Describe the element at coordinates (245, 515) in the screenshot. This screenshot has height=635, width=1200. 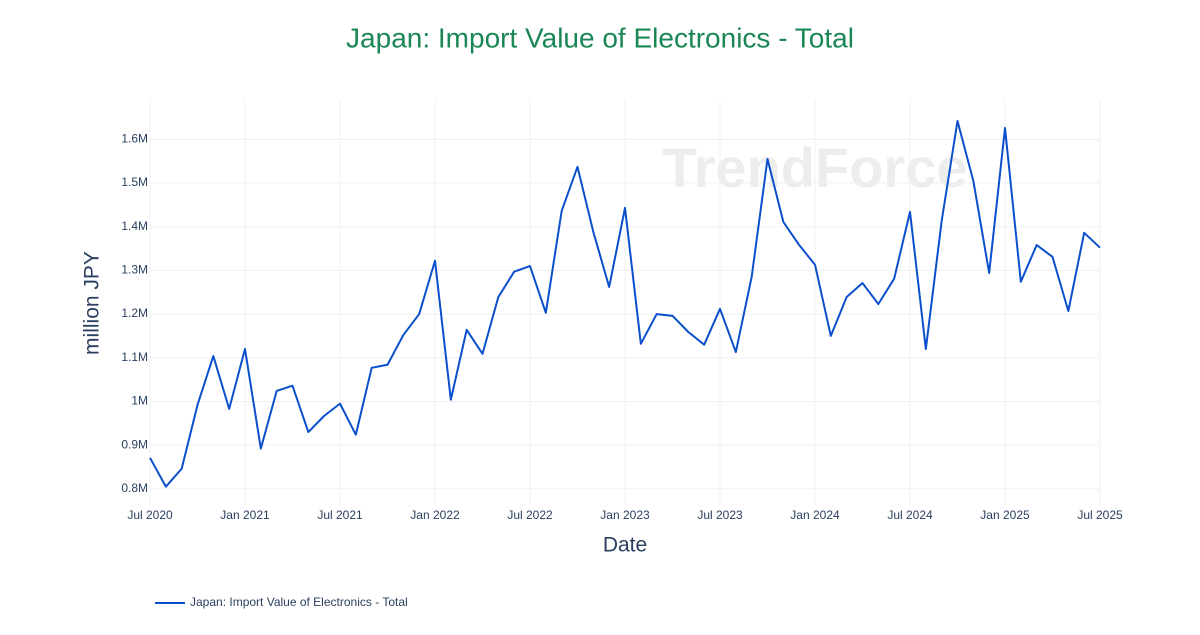
I see `x-tick-label: Jan 2021` at that location.